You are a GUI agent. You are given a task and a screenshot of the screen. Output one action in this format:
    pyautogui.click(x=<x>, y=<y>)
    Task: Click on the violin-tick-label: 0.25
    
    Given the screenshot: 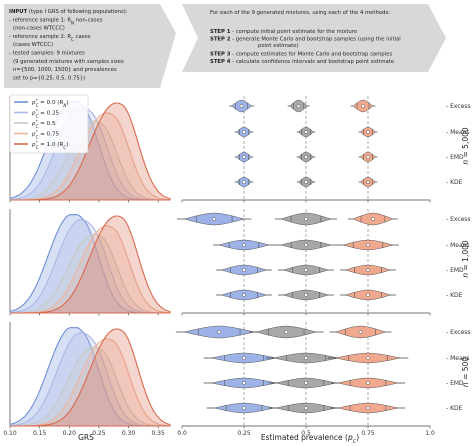 What is the action you would take?
    pyautogui.click(x=244, y=433)
    